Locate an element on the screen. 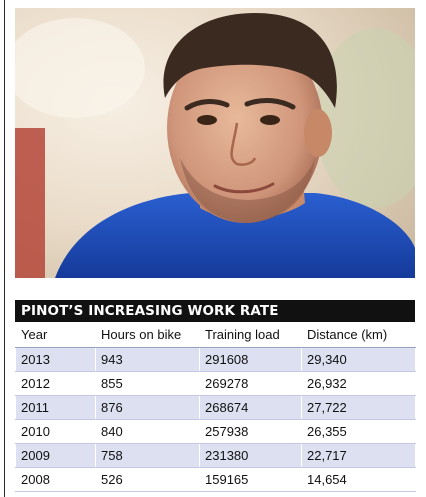 The width and height of the screenshot is (426, 497). cell-year: 2010 is located at coordinates (55, 431).